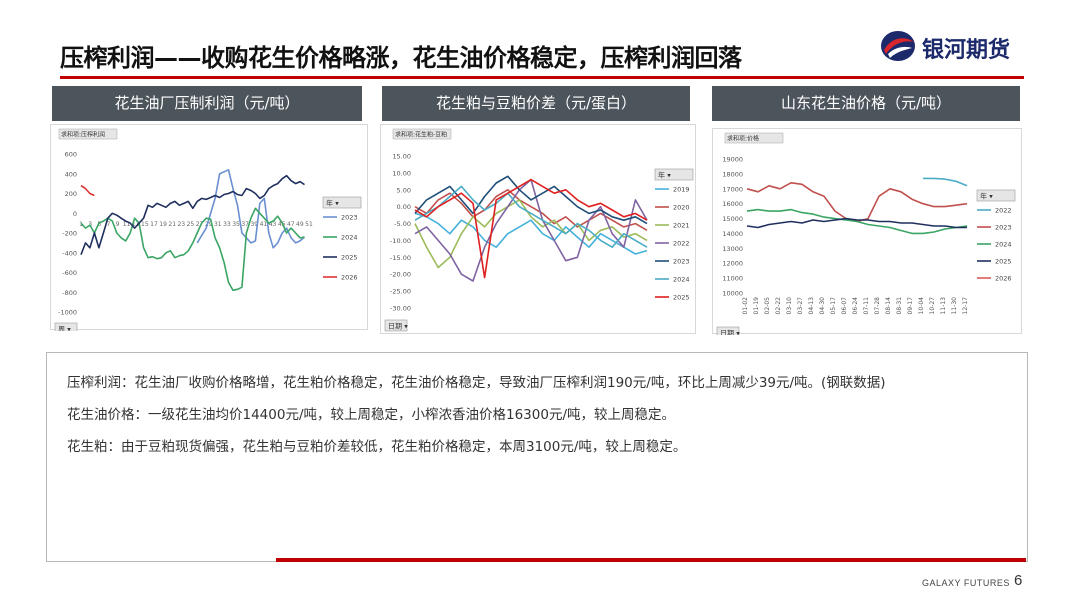 The height and width of the screenshot is (608, 1080). I want to click on y-tick-label: 13000, so click(732, 249).